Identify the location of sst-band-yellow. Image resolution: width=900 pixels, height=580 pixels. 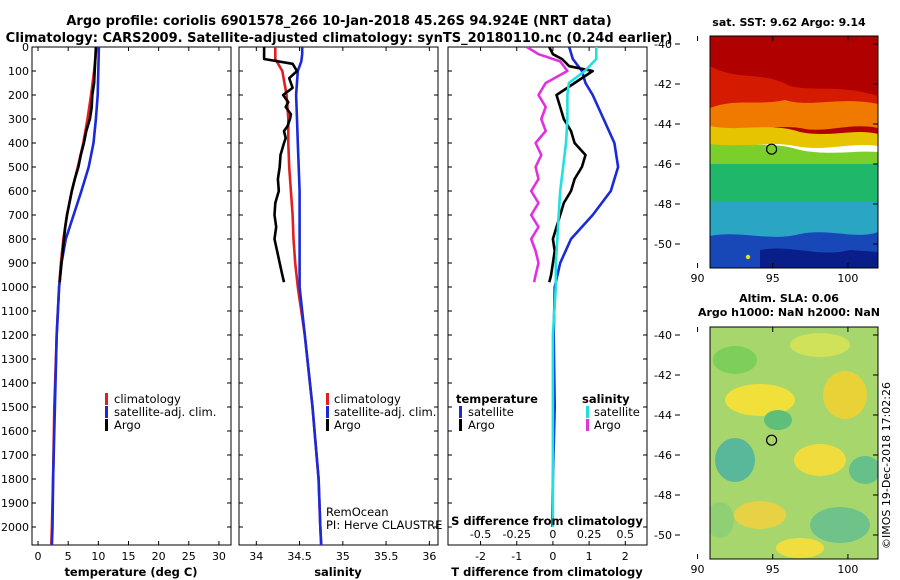
(794, 137).